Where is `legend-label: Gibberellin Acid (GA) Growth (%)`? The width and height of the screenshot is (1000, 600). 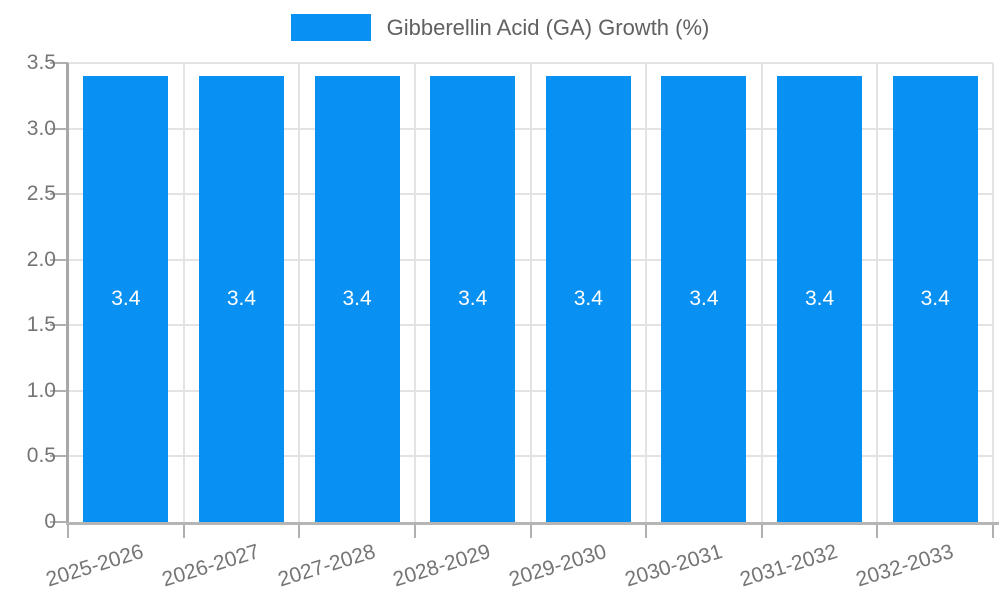 legend-label: Gibberellin Acid (GA) Growth (%) is located at coordinates (548, 27).